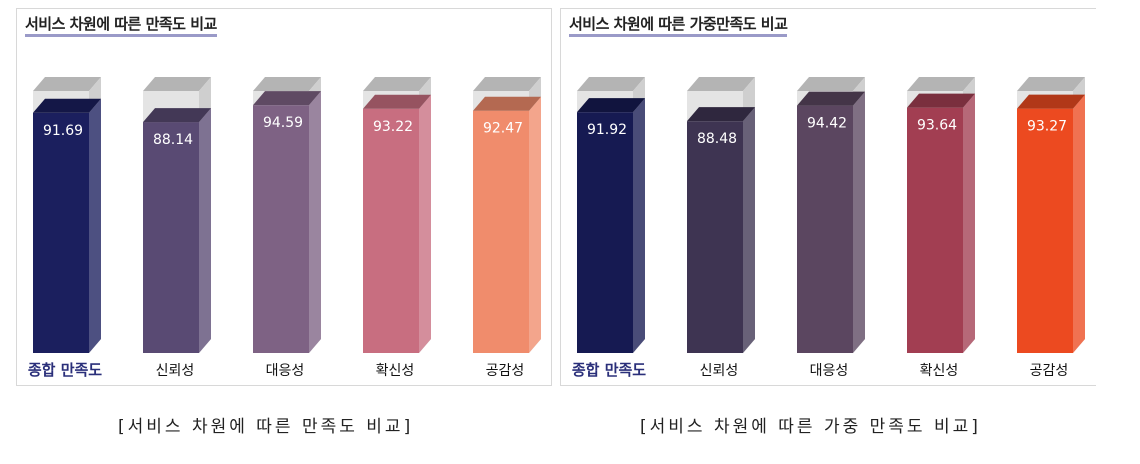 The image size is (1140, 464). I want to click on bar-group: 92.47 공감성, so click(507, 228).